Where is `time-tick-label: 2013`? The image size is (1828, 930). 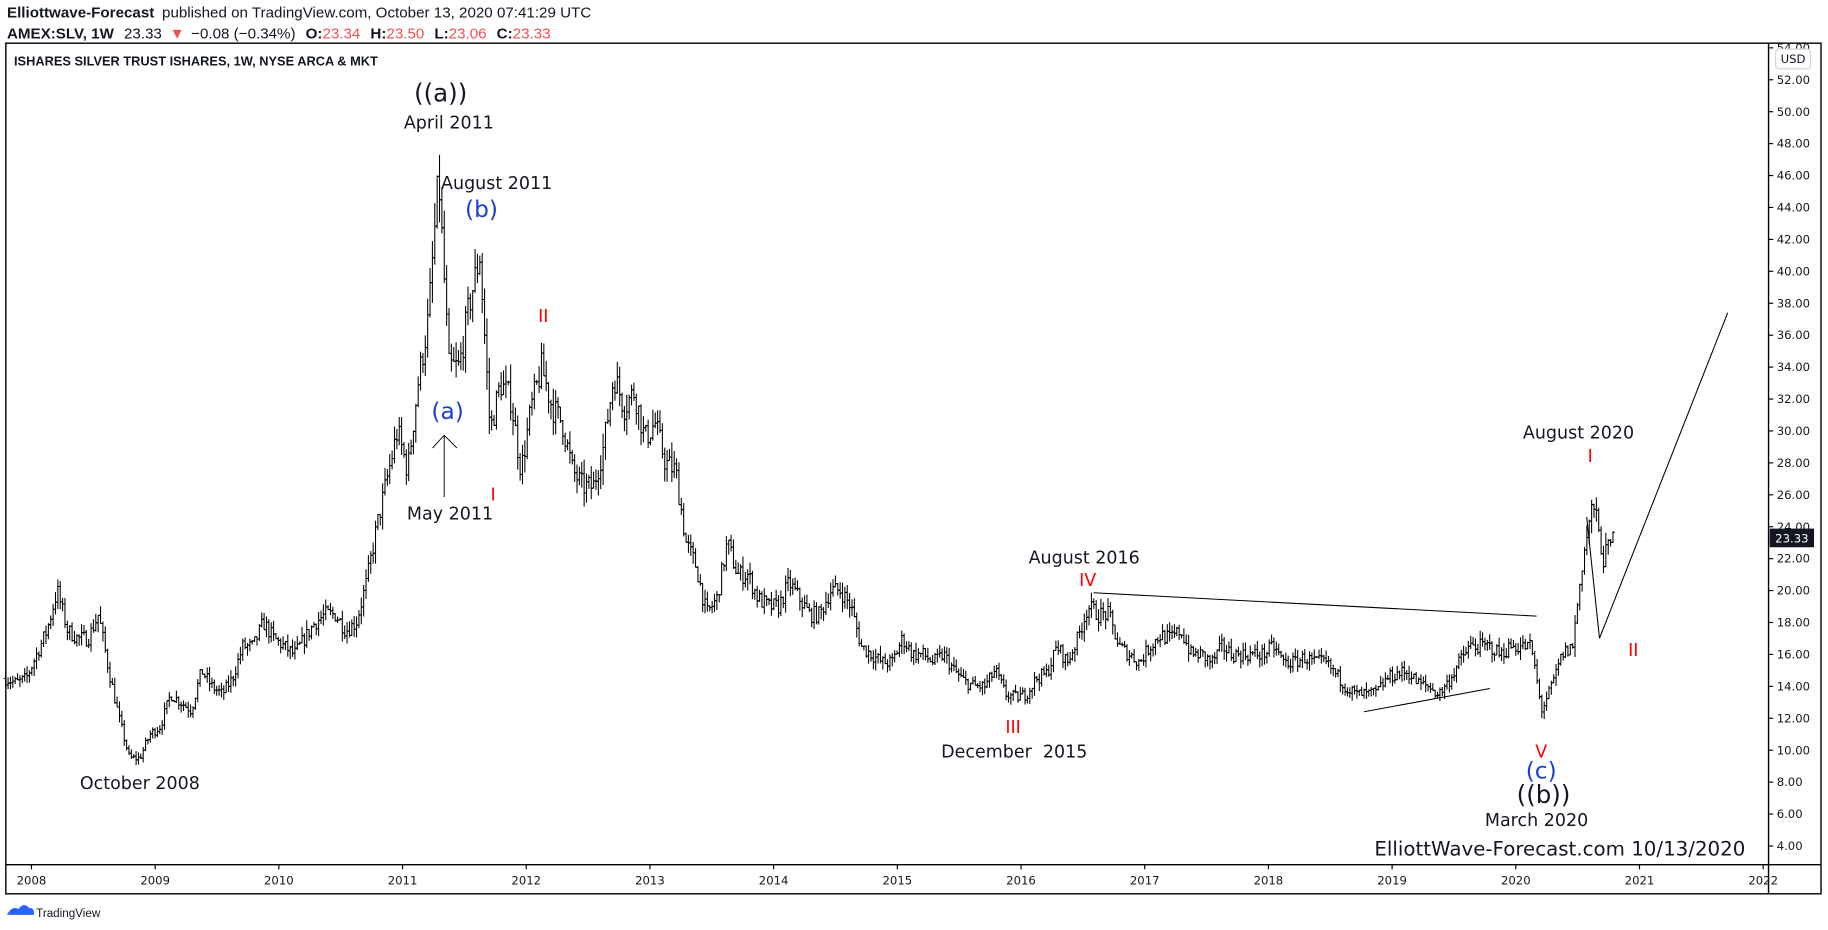 time-tick-label: 2013 is located at coordinates (650, 880).